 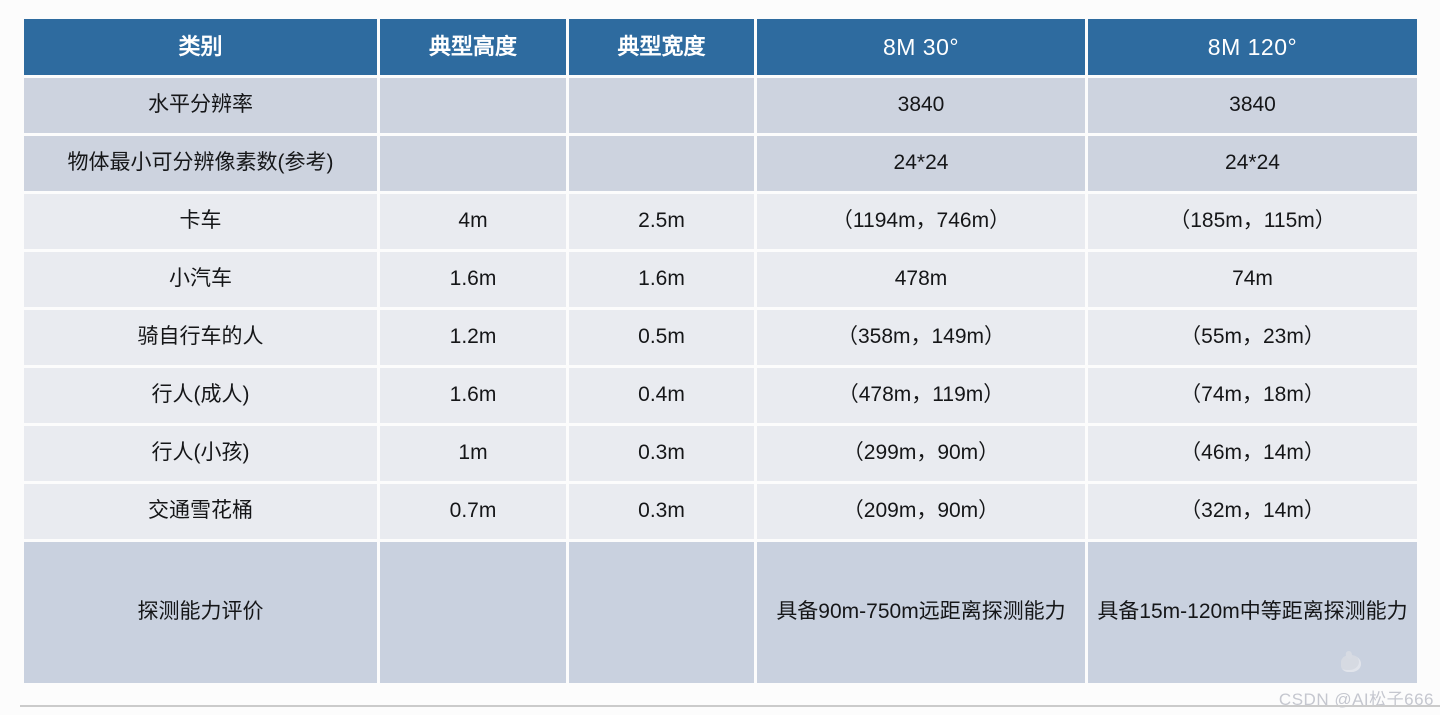 What do you see at coordinates (473, 105) in the screenshot?
I see `cell-r0-c1` at bounding box center [473, 105].